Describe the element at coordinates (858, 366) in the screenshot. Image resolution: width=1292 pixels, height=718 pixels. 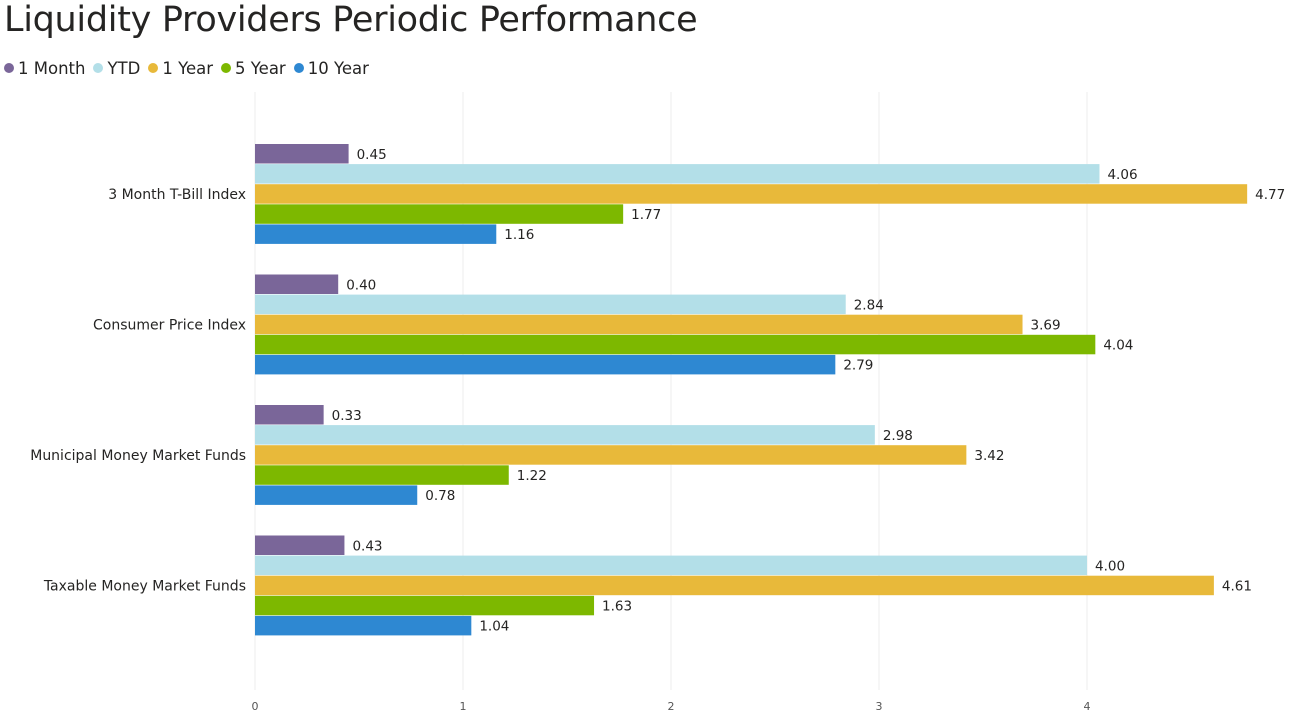
I see `data-label: 2.79` at that location.